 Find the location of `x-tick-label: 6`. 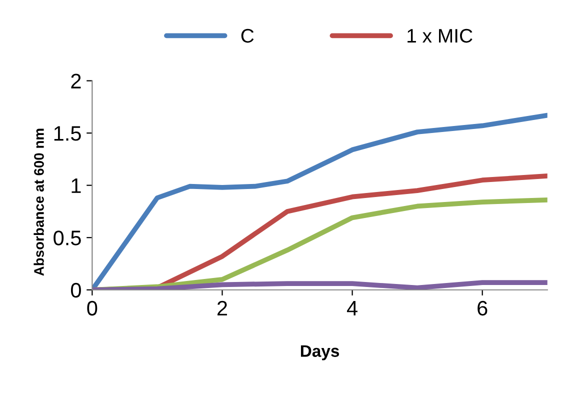

x-tick-label: 6 is located at coordinates (483, 308).